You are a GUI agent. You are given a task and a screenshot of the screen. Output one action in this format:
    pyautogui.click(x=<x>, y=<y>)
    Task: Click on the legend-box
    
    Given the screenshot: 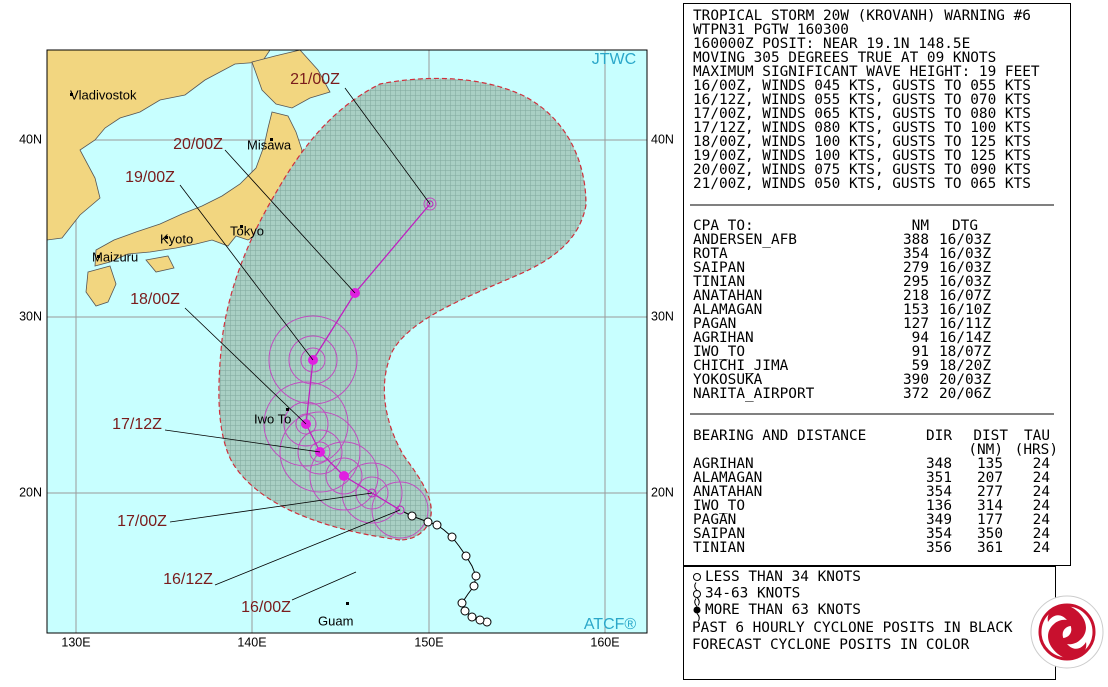 What is the action you would take?
    pyautogui.click(x=869, y=623)
    